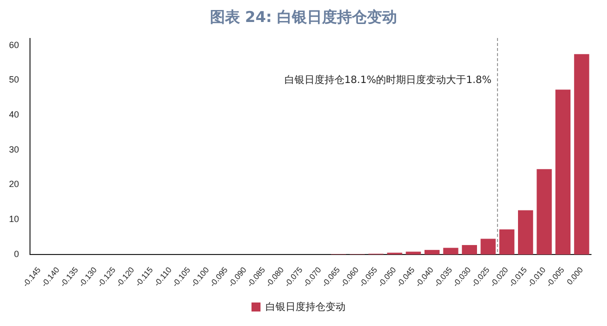 This screenshot has width=607, height=326. I want to click on y-tick-label: 20, so click(14, 184).